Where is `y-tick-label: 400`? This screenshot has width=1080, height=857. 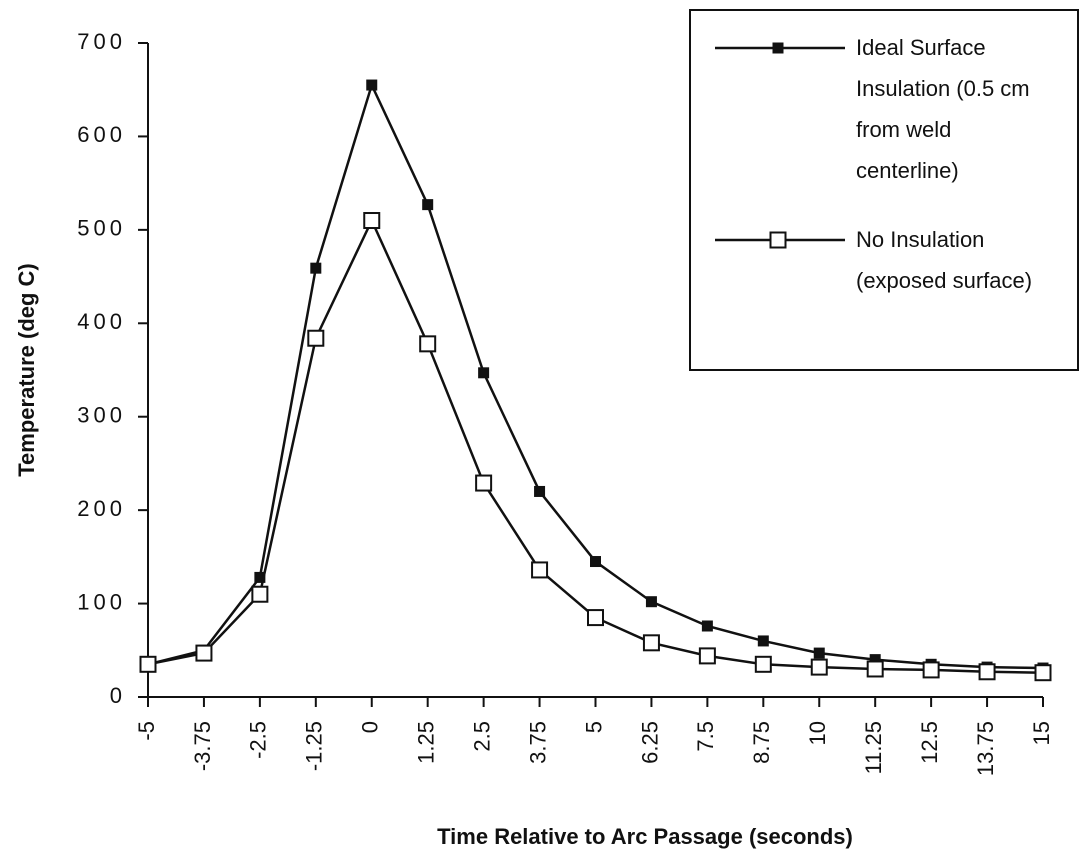
y-tick-label: 400 is located at coordinates (101, 321).